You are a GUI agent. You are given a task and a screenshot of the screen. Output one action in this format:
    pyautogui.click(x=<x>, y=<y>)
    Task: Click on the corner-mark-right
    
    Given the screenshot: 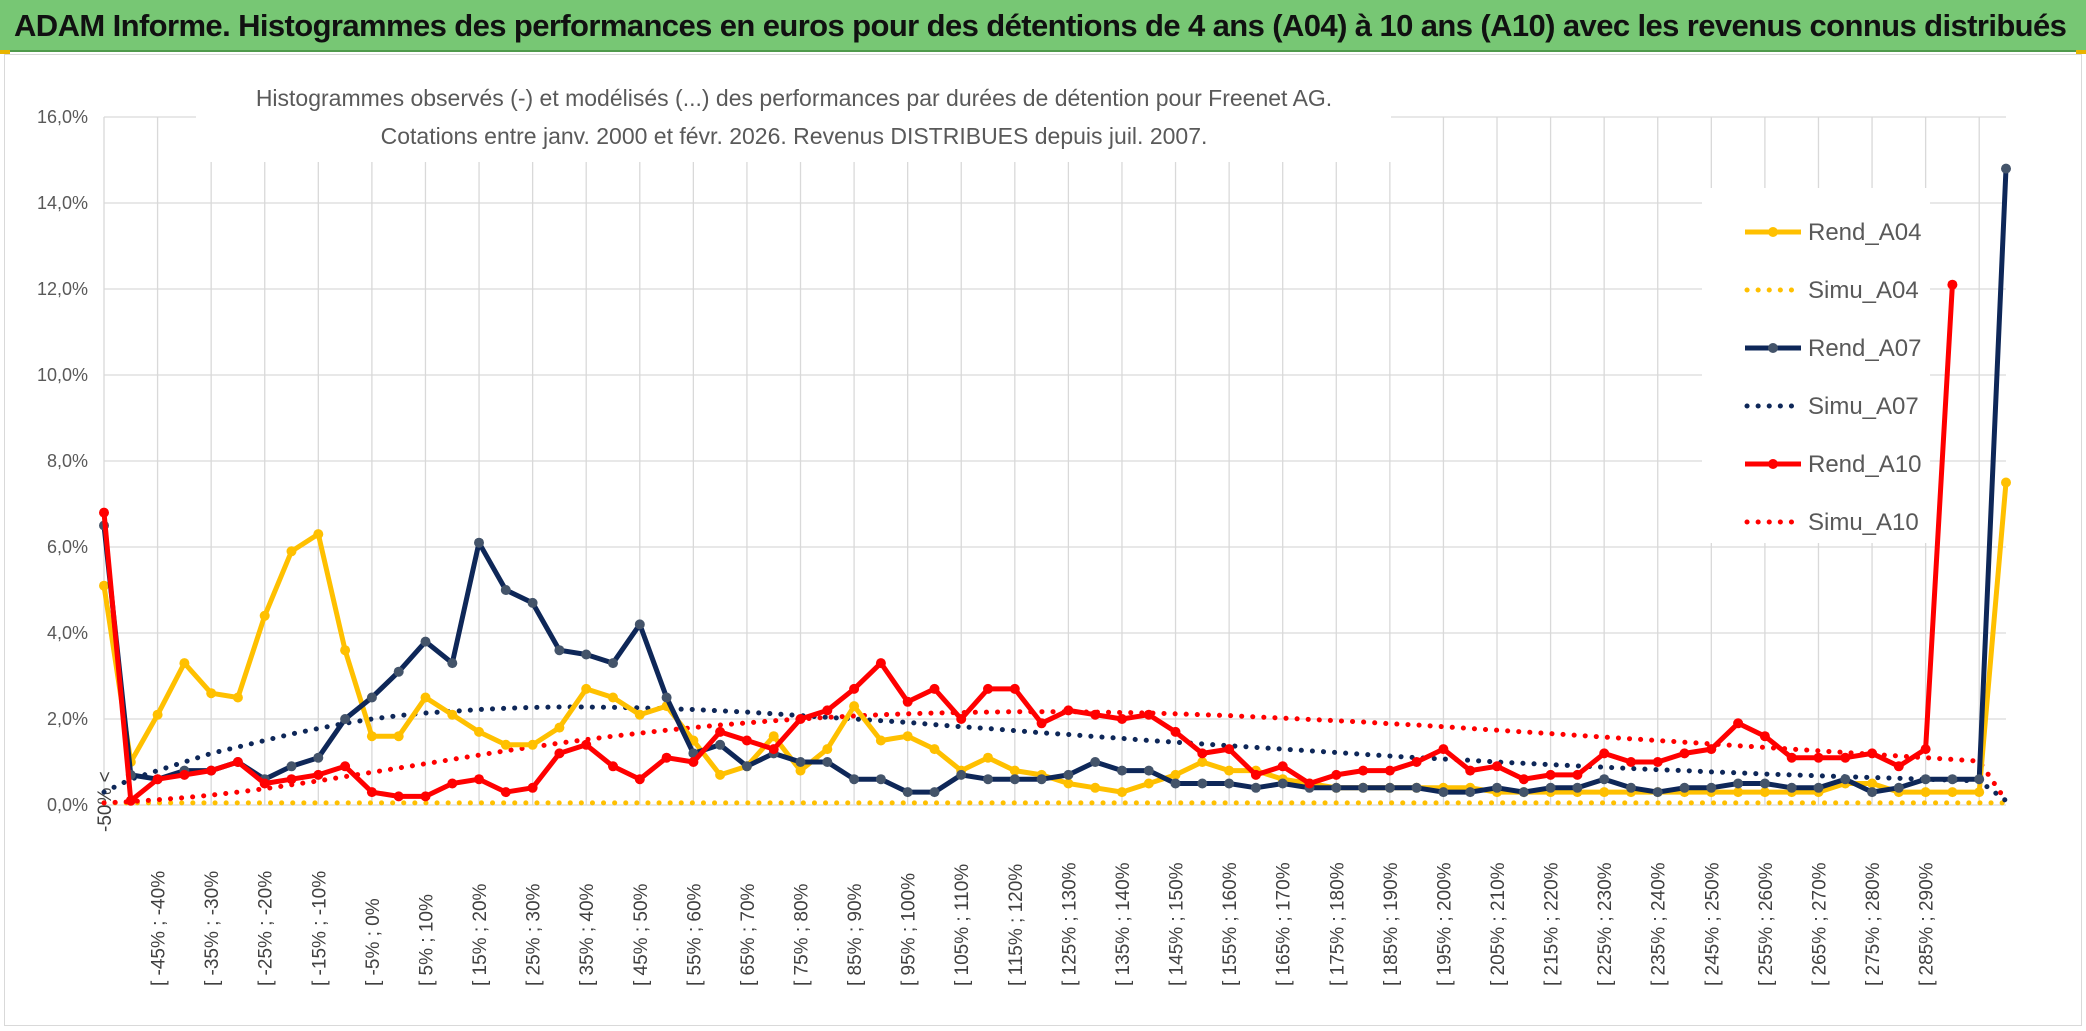 What is the action you would take?
    pyautogui.click(x=2081, y=52)
    